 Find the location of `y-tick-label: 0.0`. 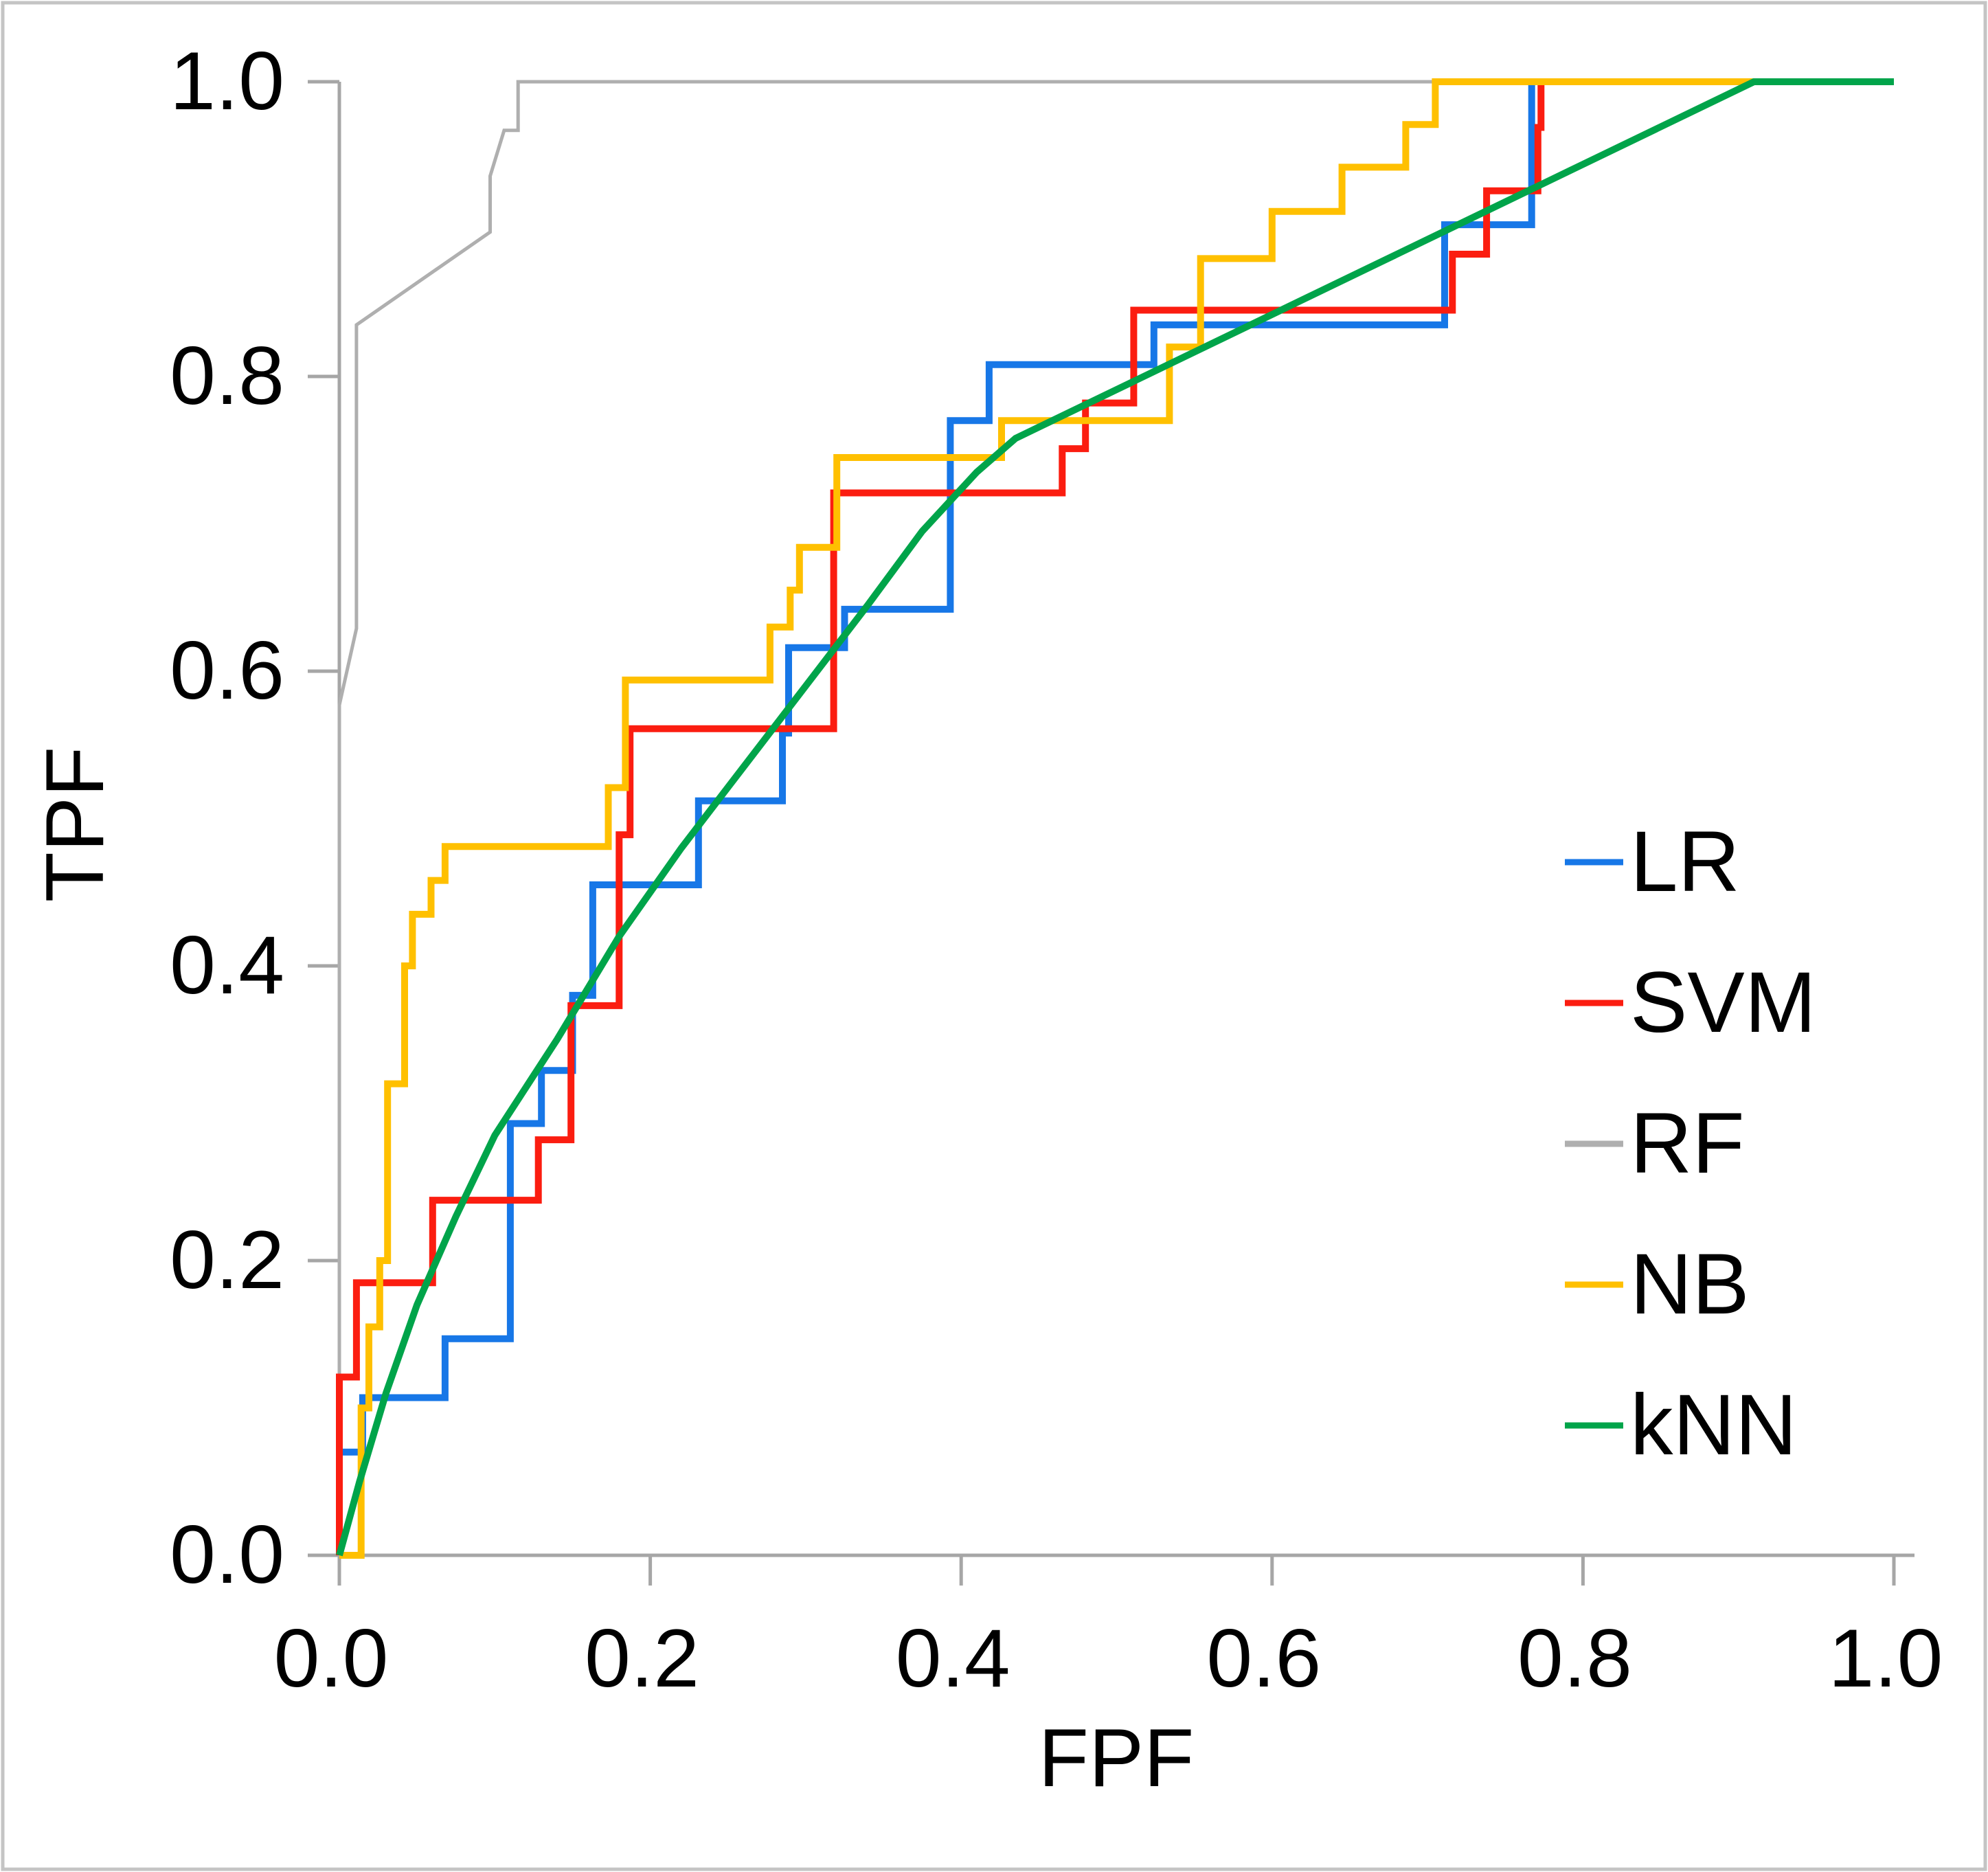

y-tick-label: 0.0 is located at coordinates (227, 1555).